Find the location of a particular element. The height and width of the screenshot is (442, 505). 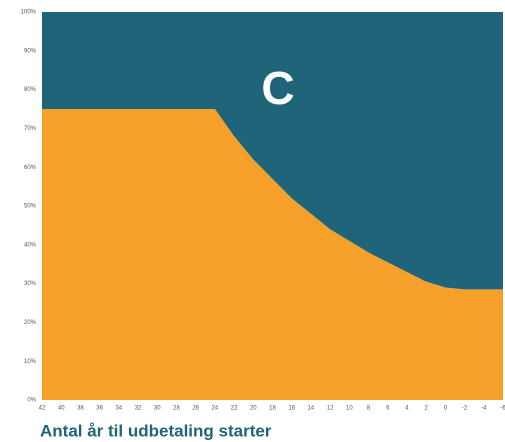

x-tick-label: 36 is located at coordinates (99, 409).